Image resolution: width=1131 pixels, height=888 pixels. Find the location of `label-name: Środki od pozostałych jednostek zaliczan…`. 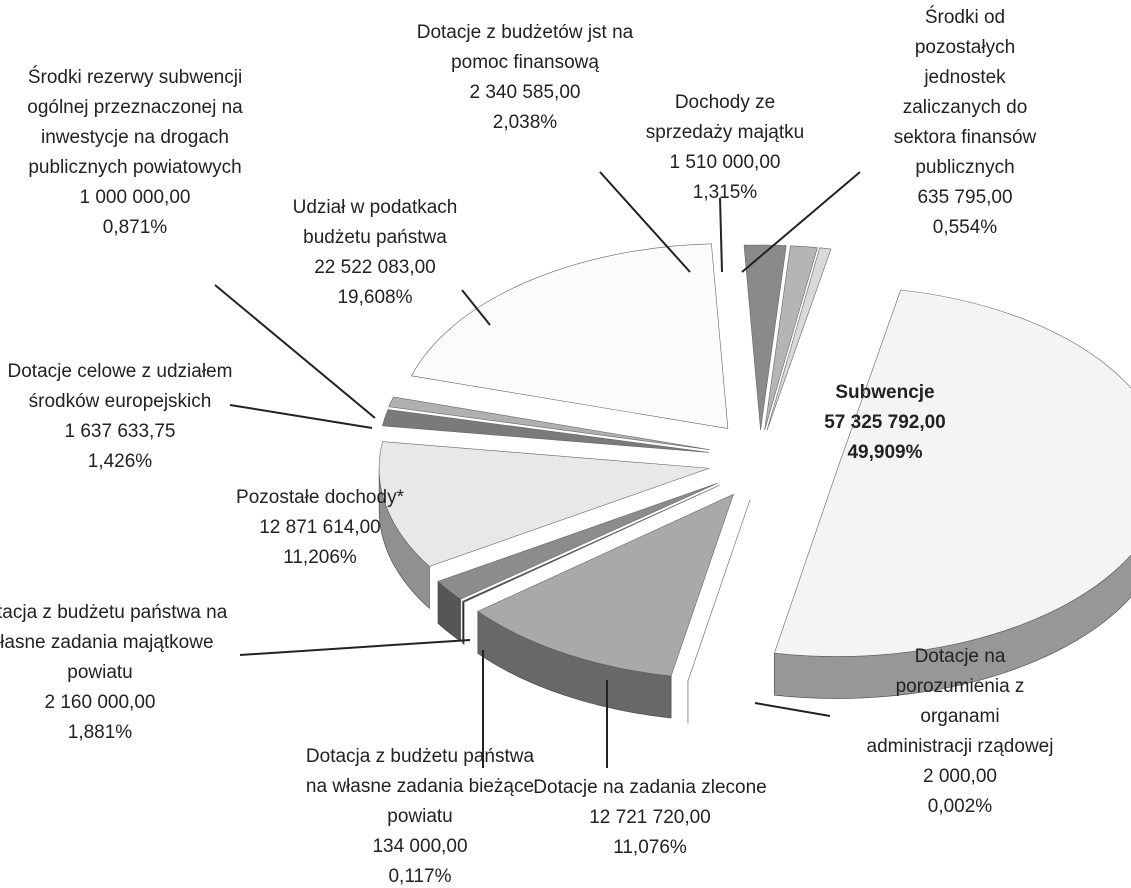

label-name: Środki od pozostałych jednostek zaliczan… is located at coordinates (965, 92).